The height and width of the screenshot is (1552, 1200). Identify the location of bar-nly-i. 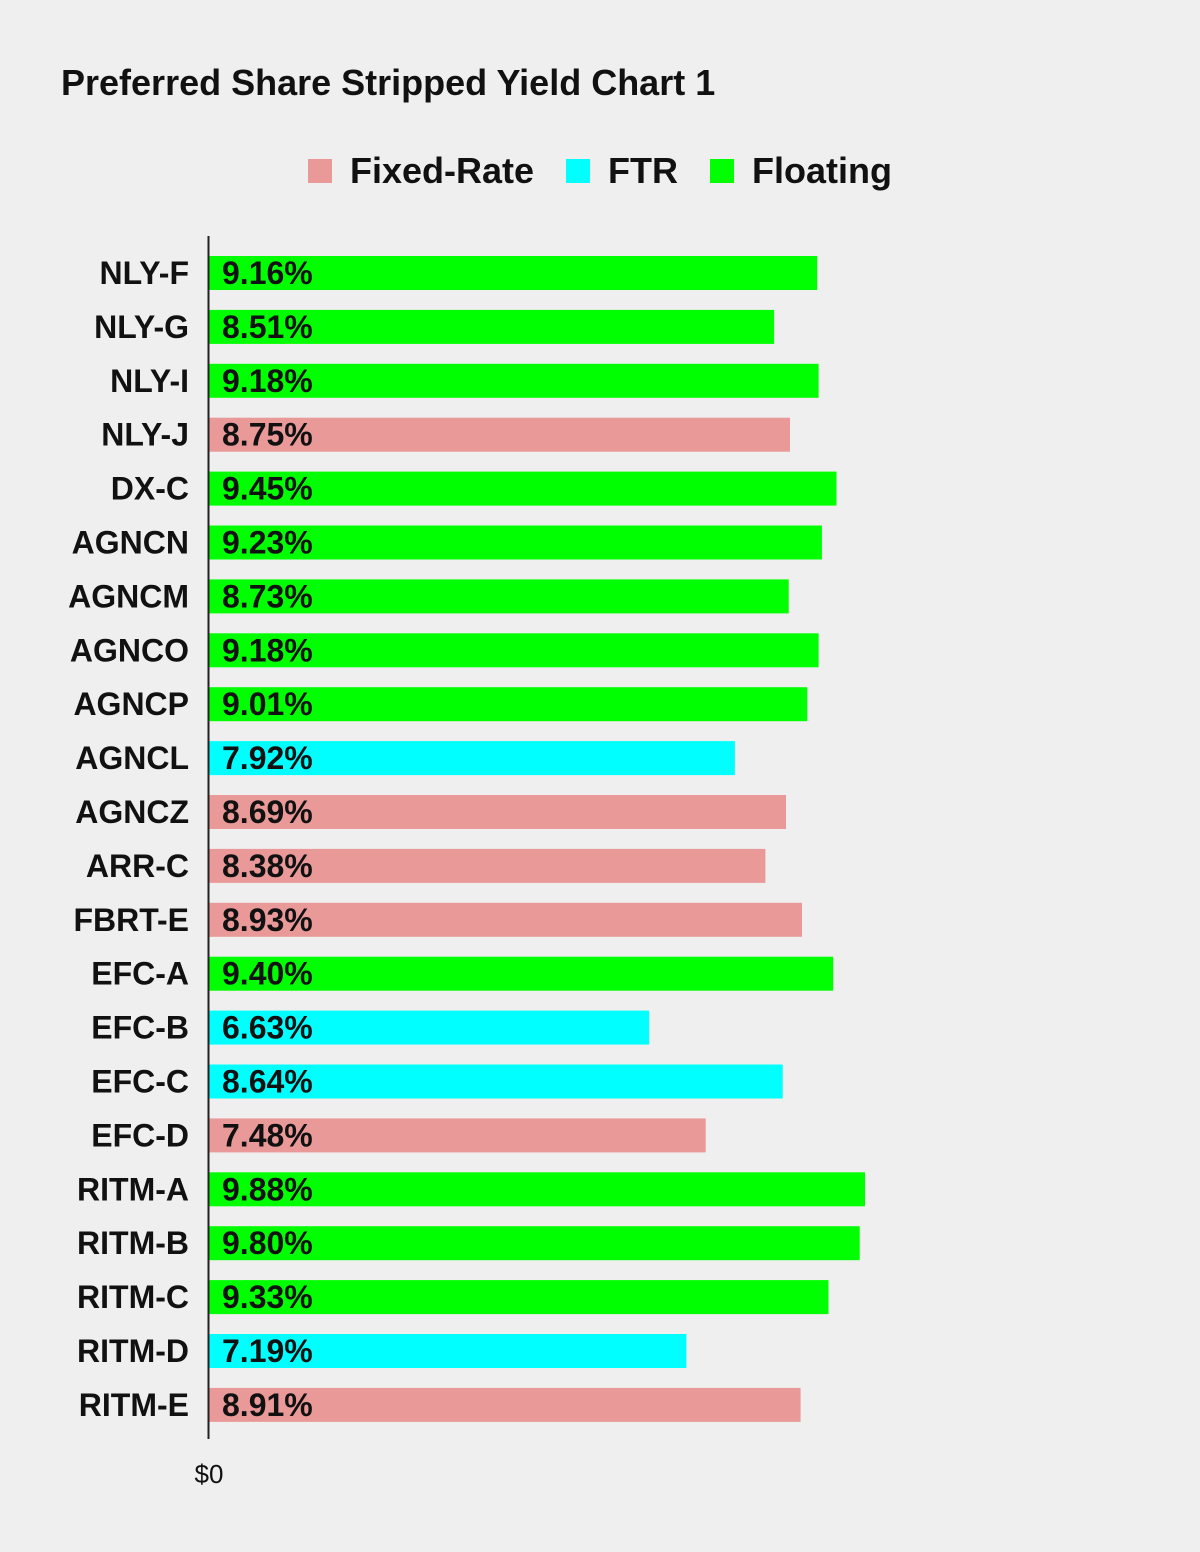
(514, 380).